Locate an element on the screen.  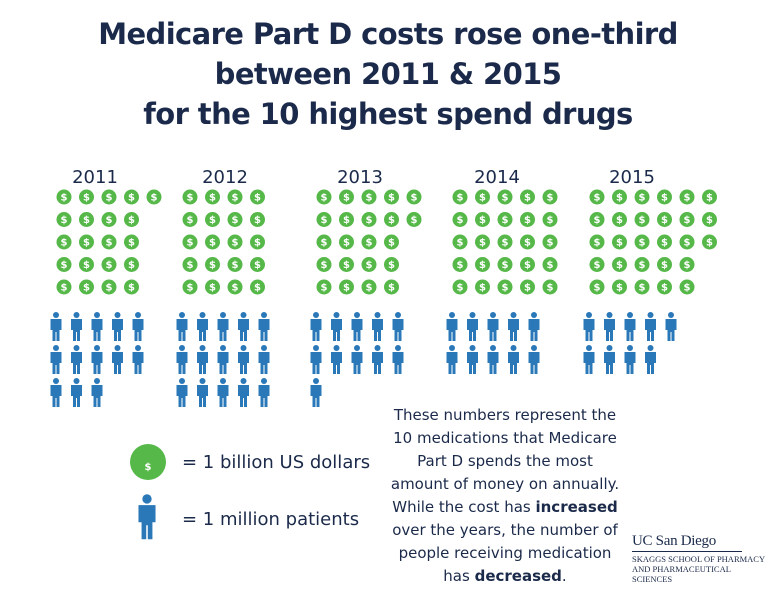
year-label-2012: 2012 is located at coordinates (225, 177).